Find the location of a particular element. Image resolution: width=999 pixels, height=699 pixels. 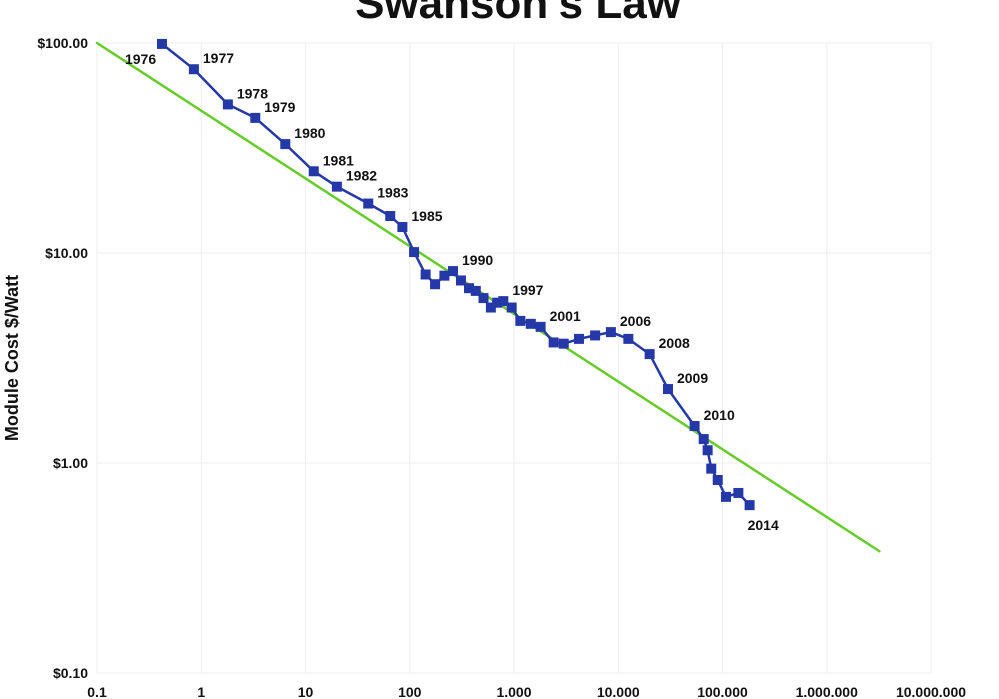

year-label: 1980 is located at coordinates (309, 133).